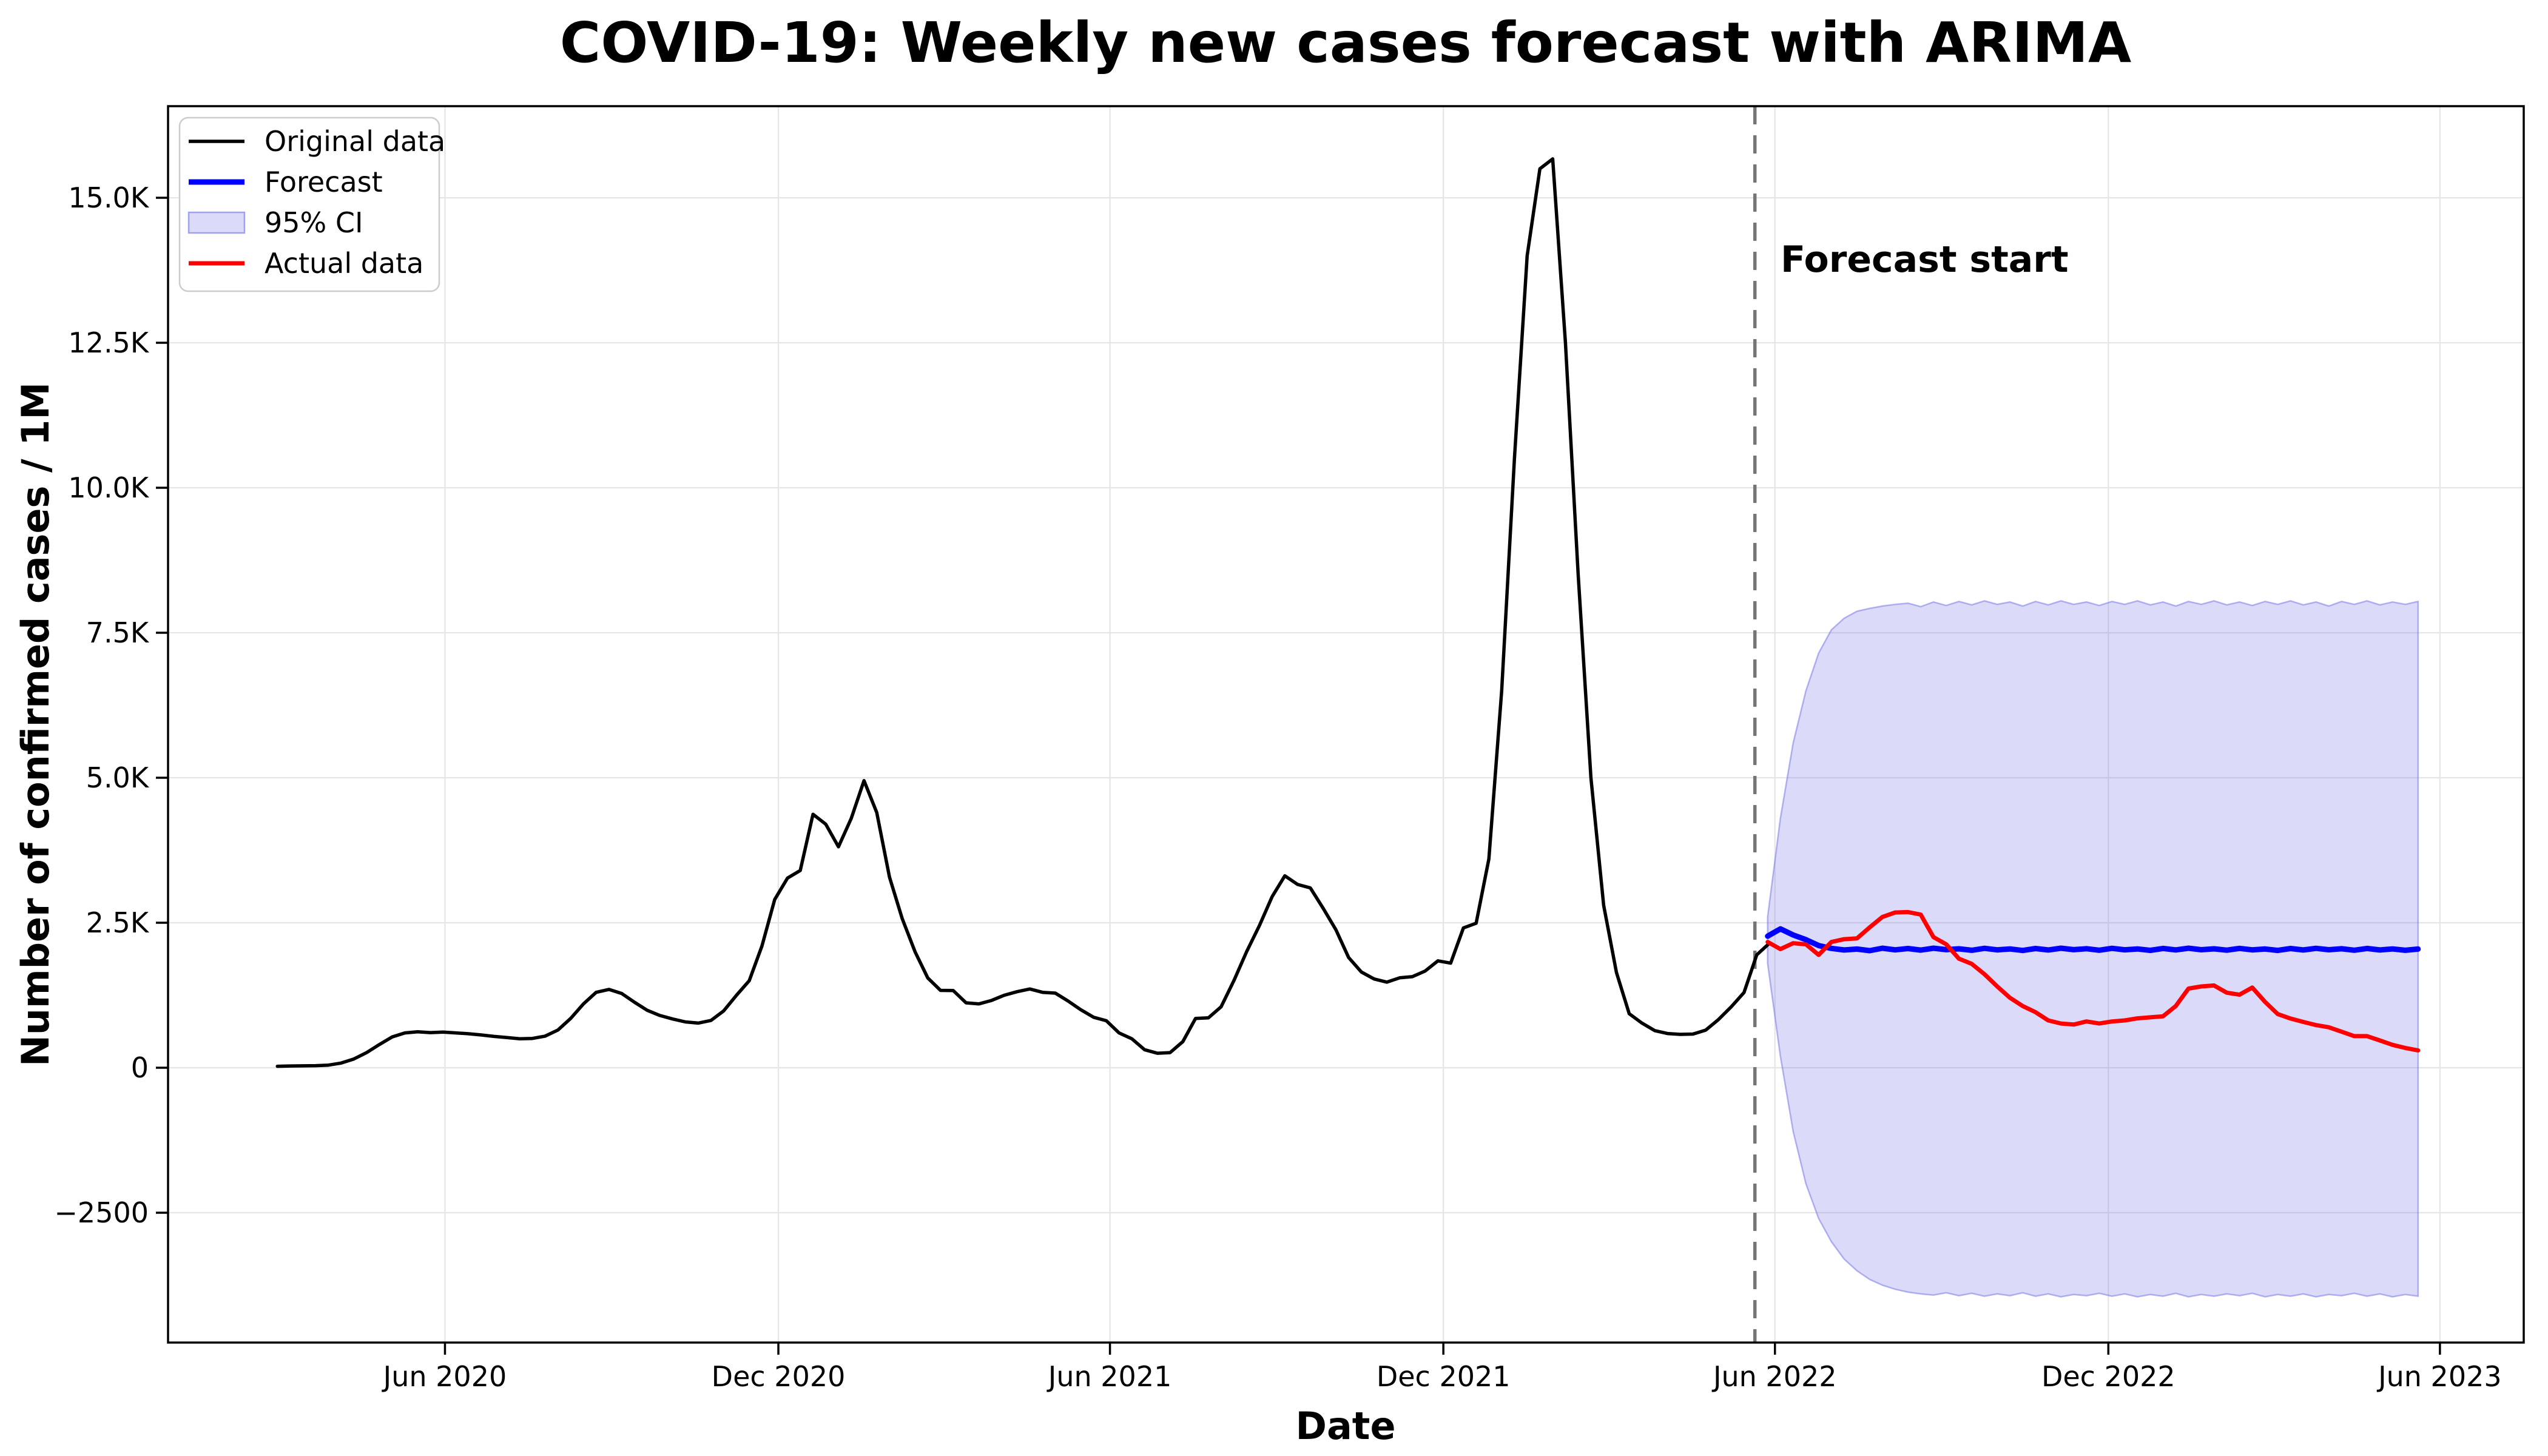  Describe the element at coordinates (118, 922) in the screenshot. I see `y-tick-label: 2.5K` at that location.